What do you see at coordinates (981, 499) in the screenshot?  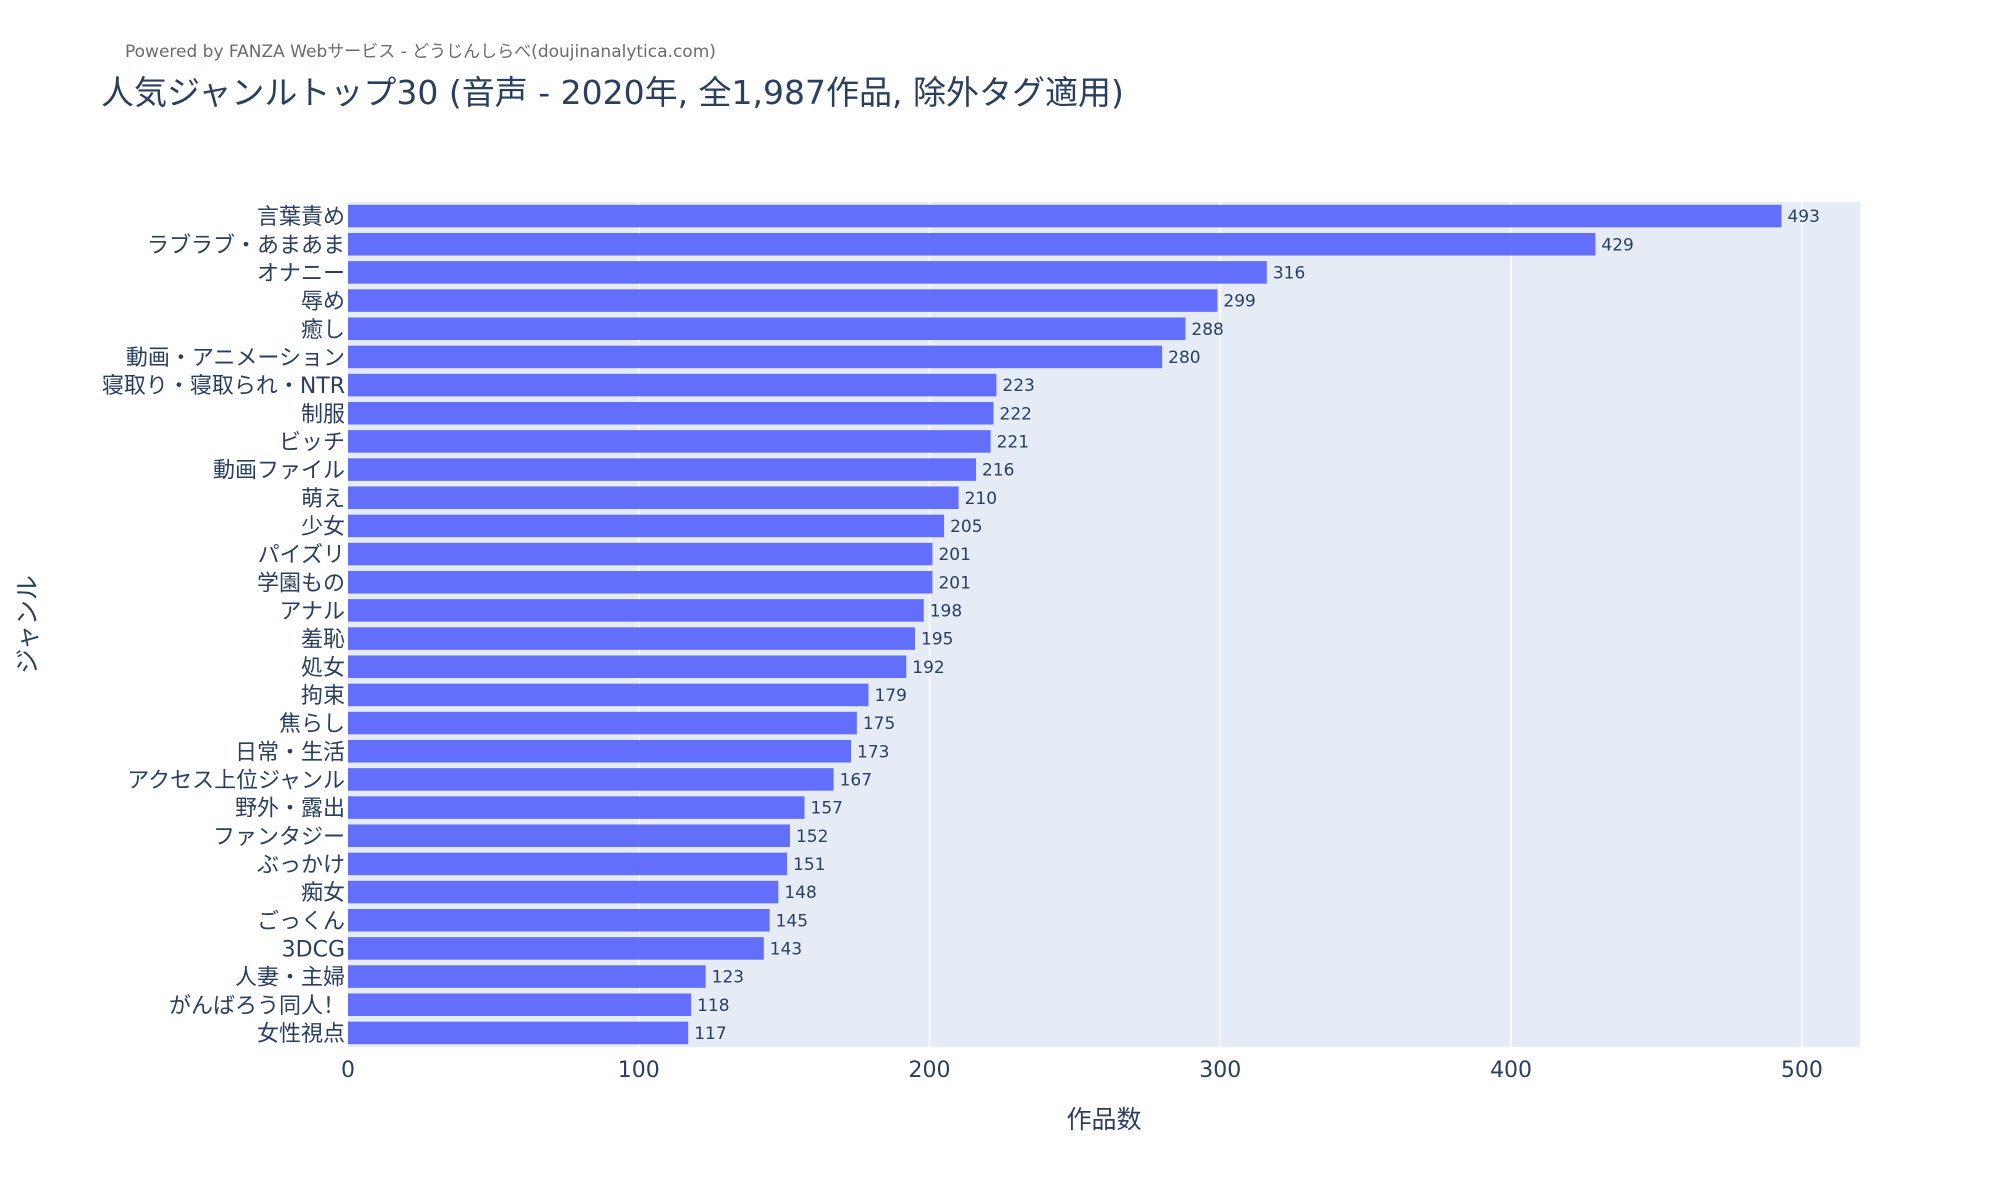 I see `value-label: 210` at bounding box center [981, 499].